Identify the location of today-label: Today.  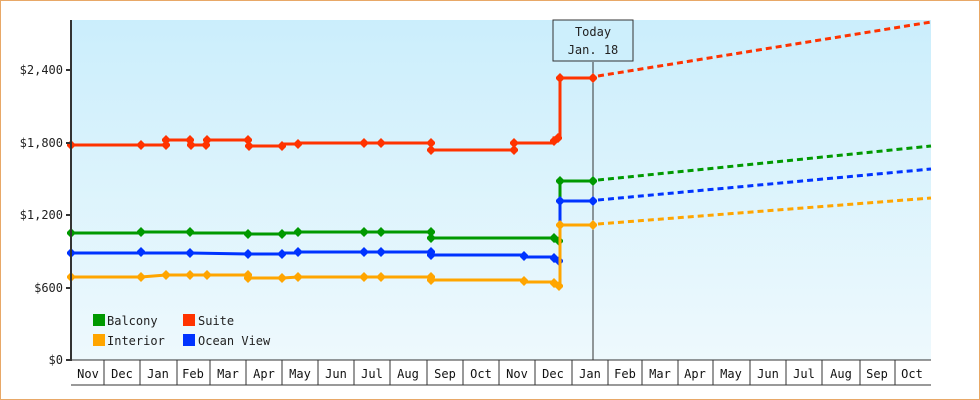
(593, 32).